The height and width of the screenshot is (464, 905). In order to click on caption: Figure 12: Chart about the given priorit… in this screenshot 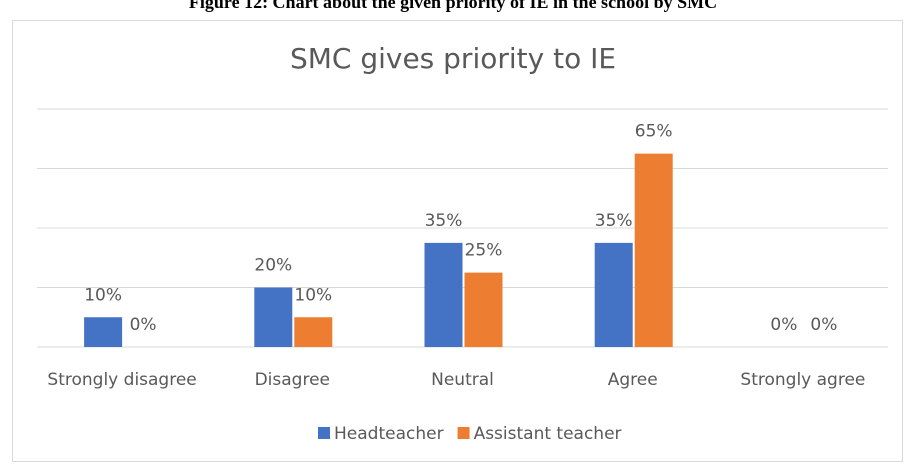, I will do `click(453, 6)`.